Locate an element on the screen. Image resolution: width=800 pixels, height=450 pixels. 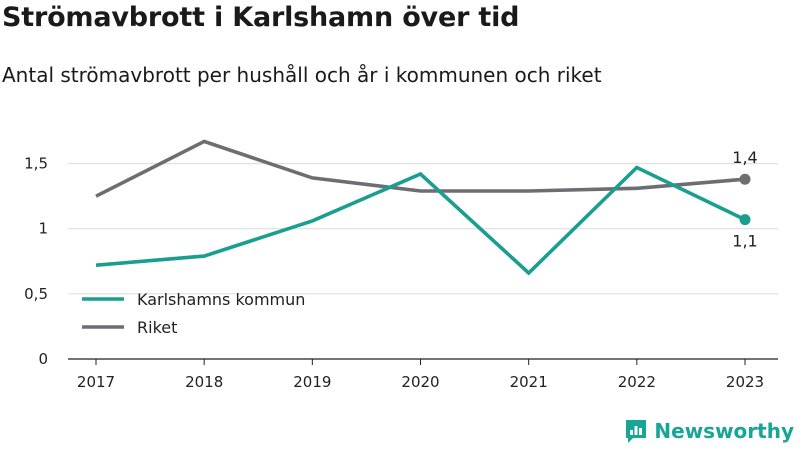
y-tick-label: 1 is located at coordinates (43, 229).